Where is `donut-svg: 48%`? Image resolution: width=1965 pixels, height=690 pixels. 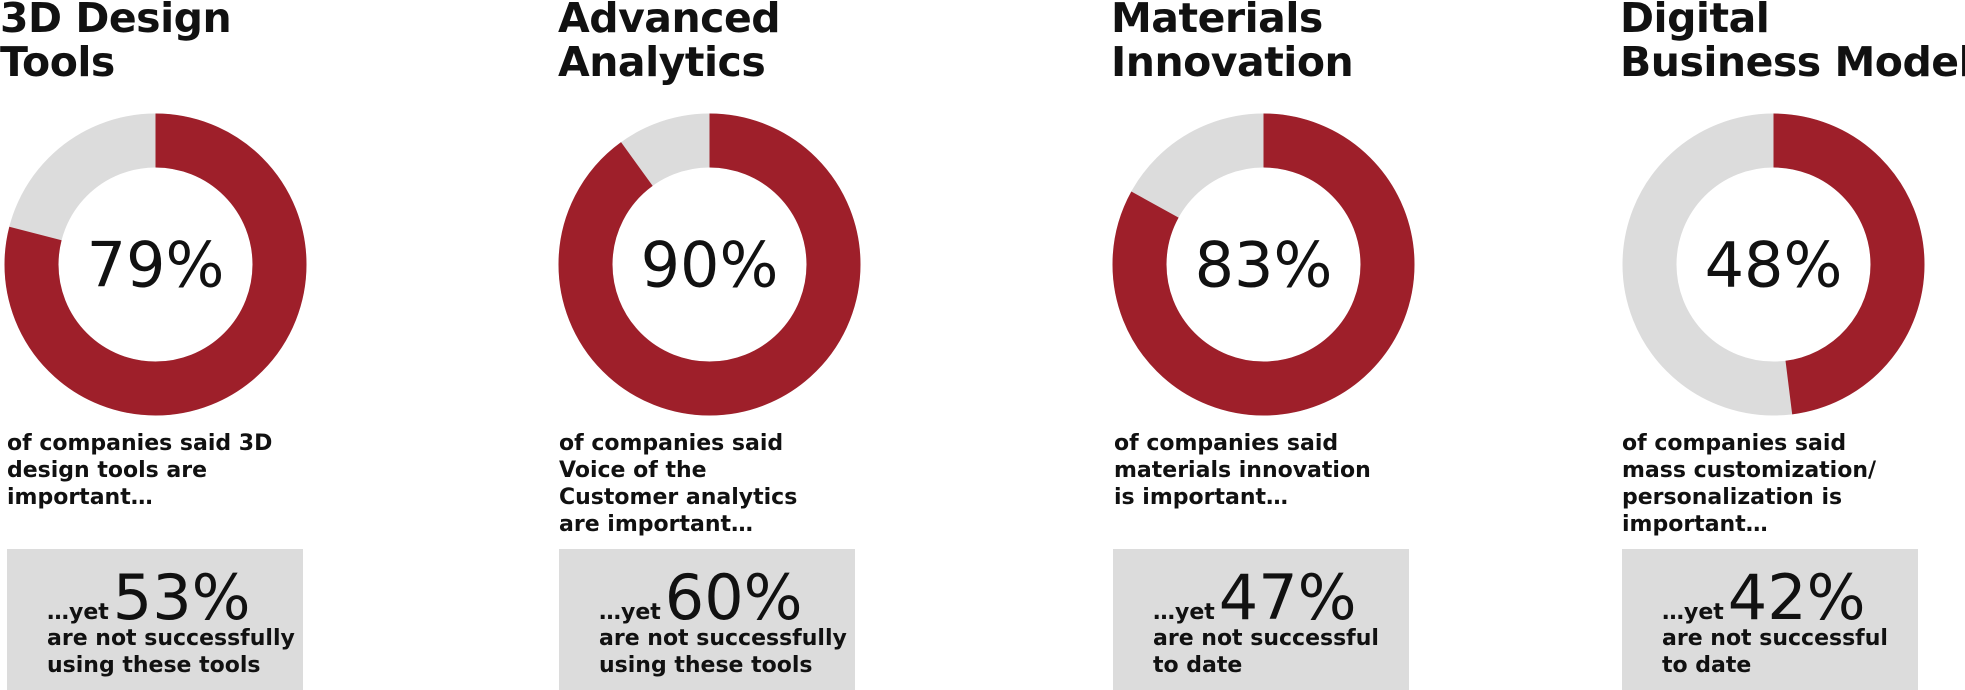
donut-svg: 48% is located at coordinates (1773, 264).